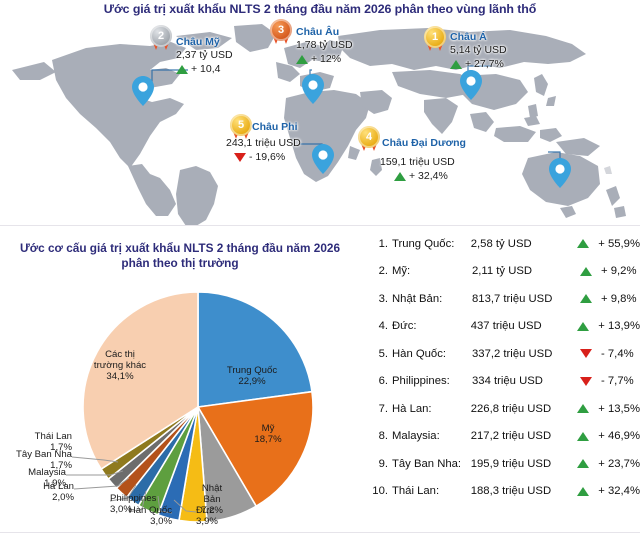 The width and height of the screenshot is (640, 544). I want to click on ranking-label: Nhật Bản:, so click(417, 298).